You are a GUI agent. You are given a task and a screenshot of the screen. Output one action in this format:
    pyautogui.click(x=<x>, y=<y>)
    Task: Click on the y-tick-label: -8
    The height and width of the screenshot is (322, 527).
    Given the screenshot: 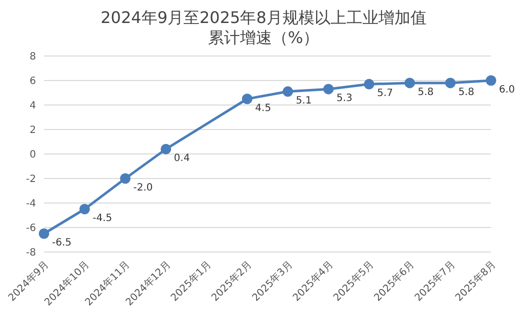 What is the action you would take?
    pyautogui.click(x=31, y=253)
    